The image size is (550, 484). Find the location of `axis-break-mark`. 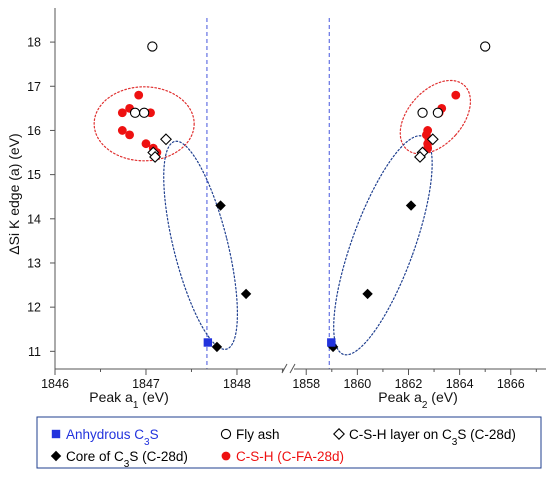

axis-break-mark is located at coordinates (292, 368).